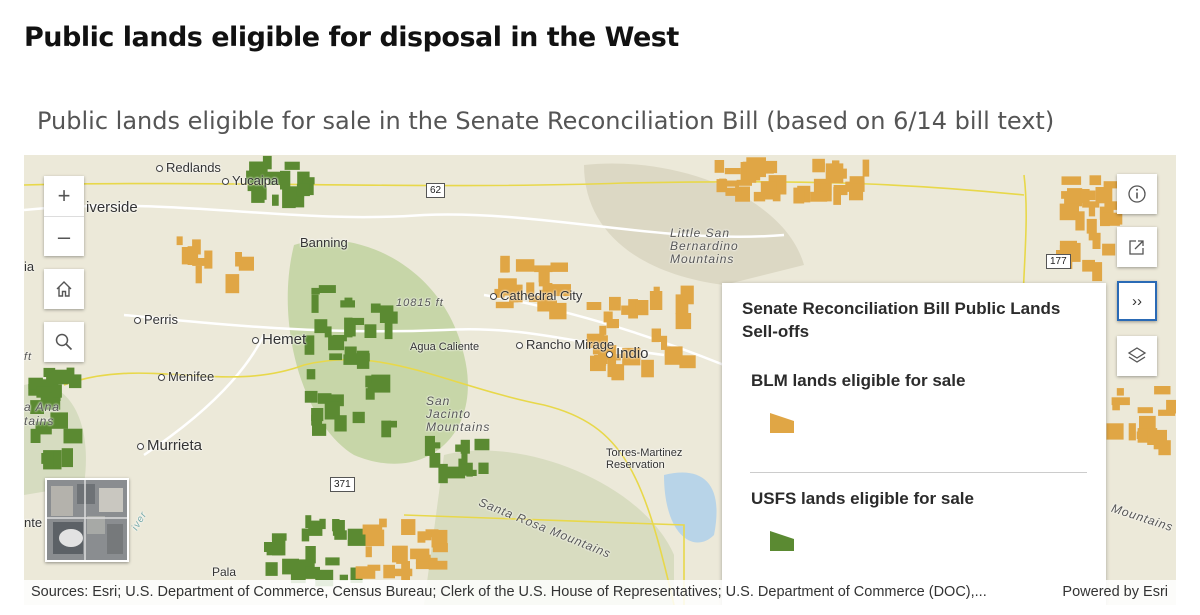  What do you see at coordinates (782, 541) in the screenshot?
I see `legend-swatch-usfs` at bounding box center [782, 541].